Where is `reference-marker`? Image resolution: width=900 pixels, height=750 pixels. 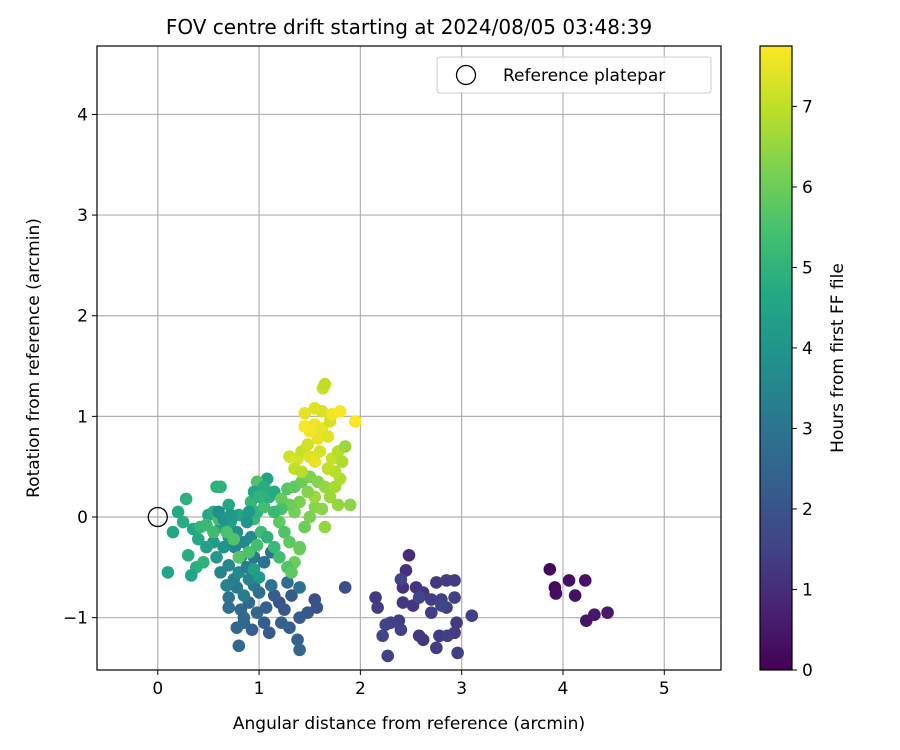
reference-marker is located at coordinates (157, 517).